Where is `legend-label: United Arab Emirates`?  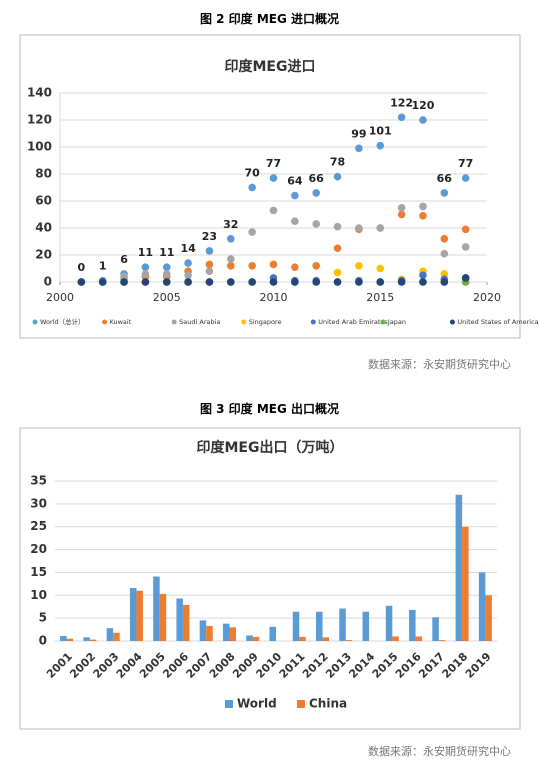 legend-label: United Arab Emirates is located at coordinates (353, 322).